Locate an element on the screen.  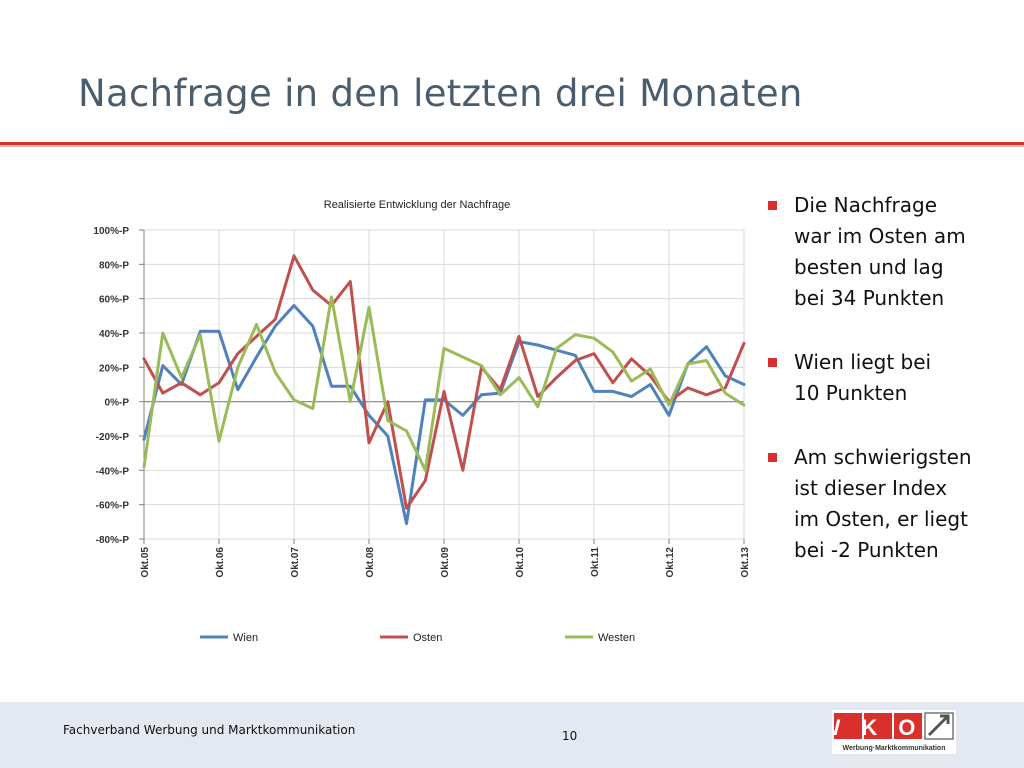
chart-legend: Wien Osten Westen is located at coordinates (417, 638).